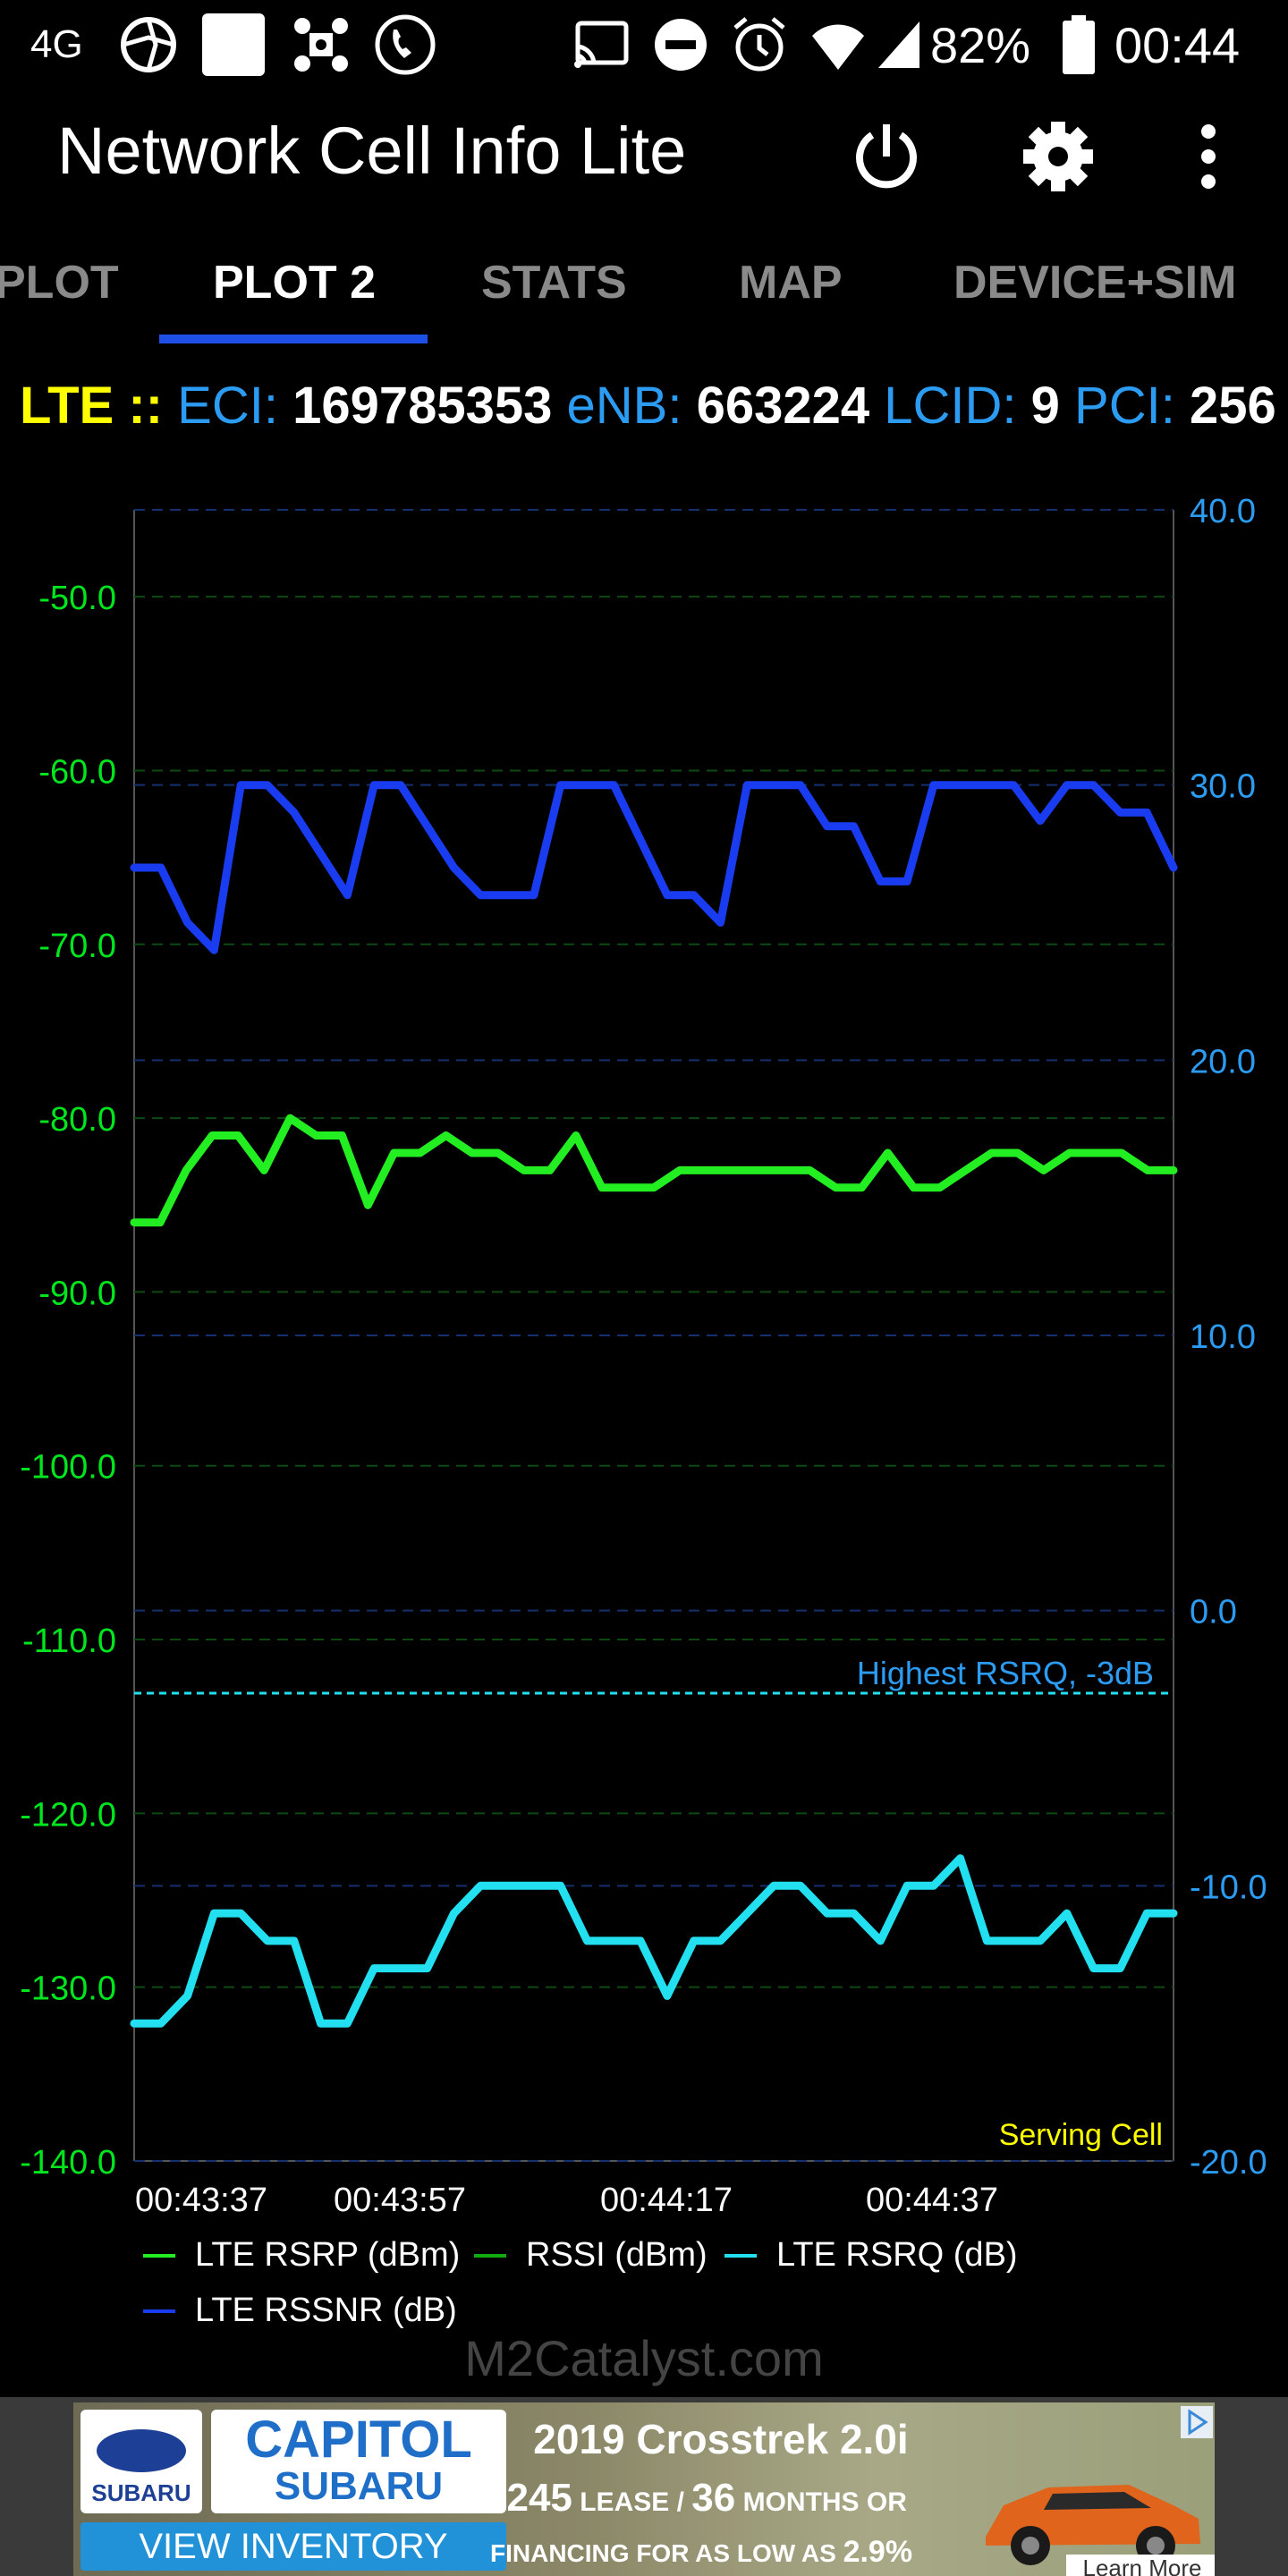 This screenshot has width=1288, height=2576. I want to click on subaru-logo-text: SUBARU, so click(141, 2492).